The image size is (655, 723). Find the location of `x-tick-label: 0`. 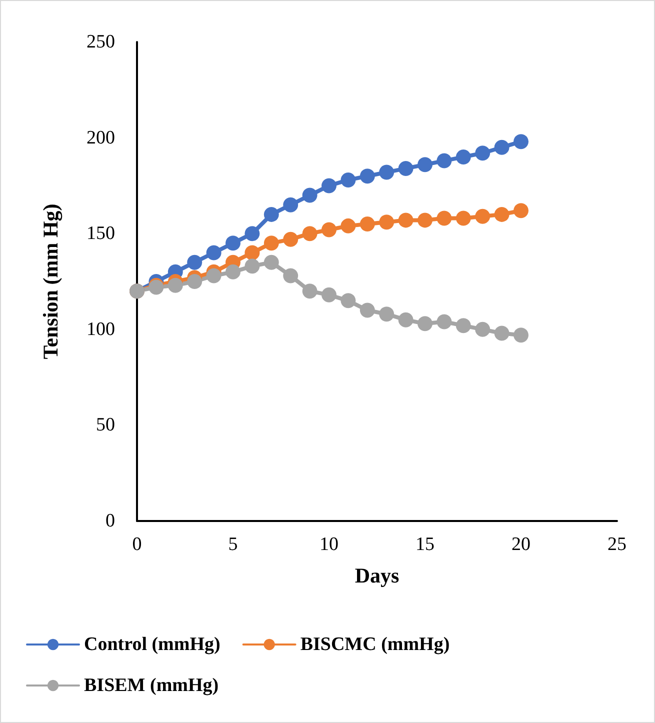

x-tick-label: 0 is located at coordinates (137, 544).